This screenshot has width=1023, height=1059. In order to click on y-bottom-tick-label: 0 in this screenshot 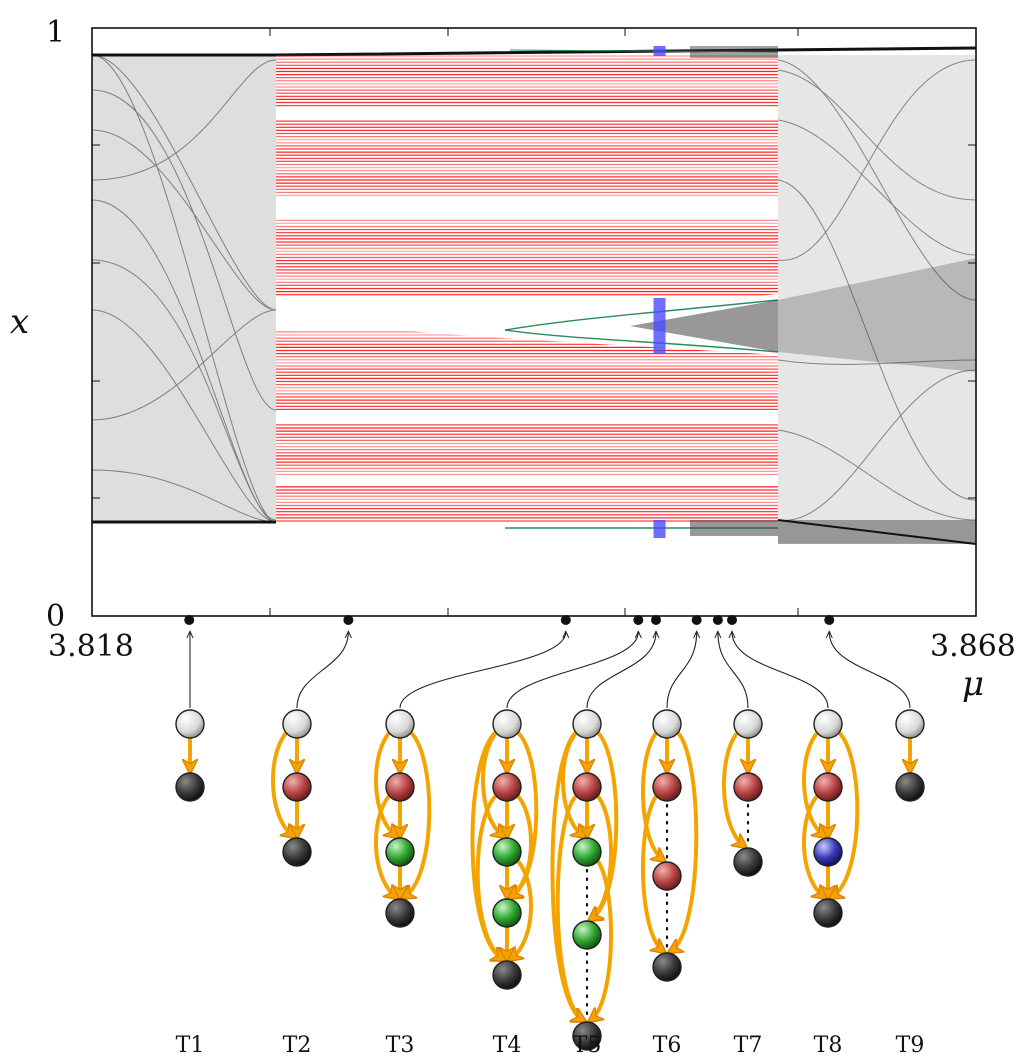, I will do `click(55, 616)`.